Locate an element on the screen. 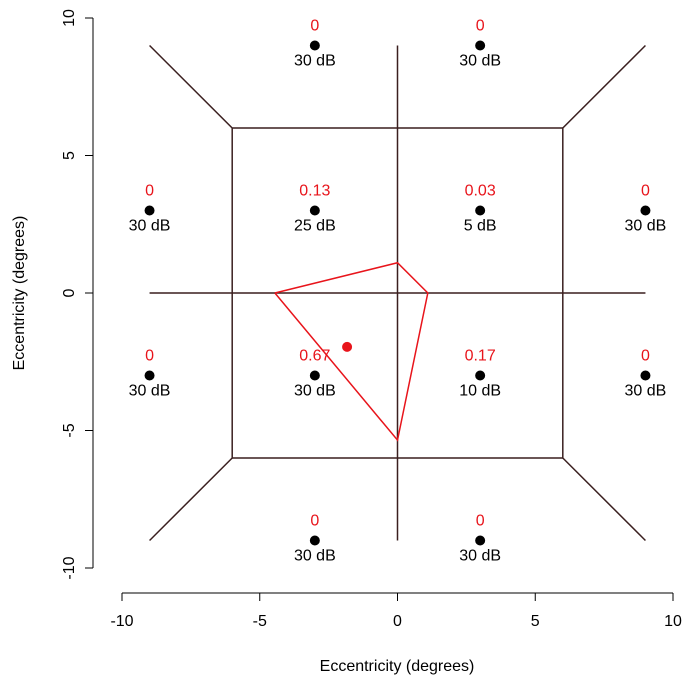 The width and height of the screenshot is (685, 685). value-label: 0.67 is located at coordinates (314, 356).